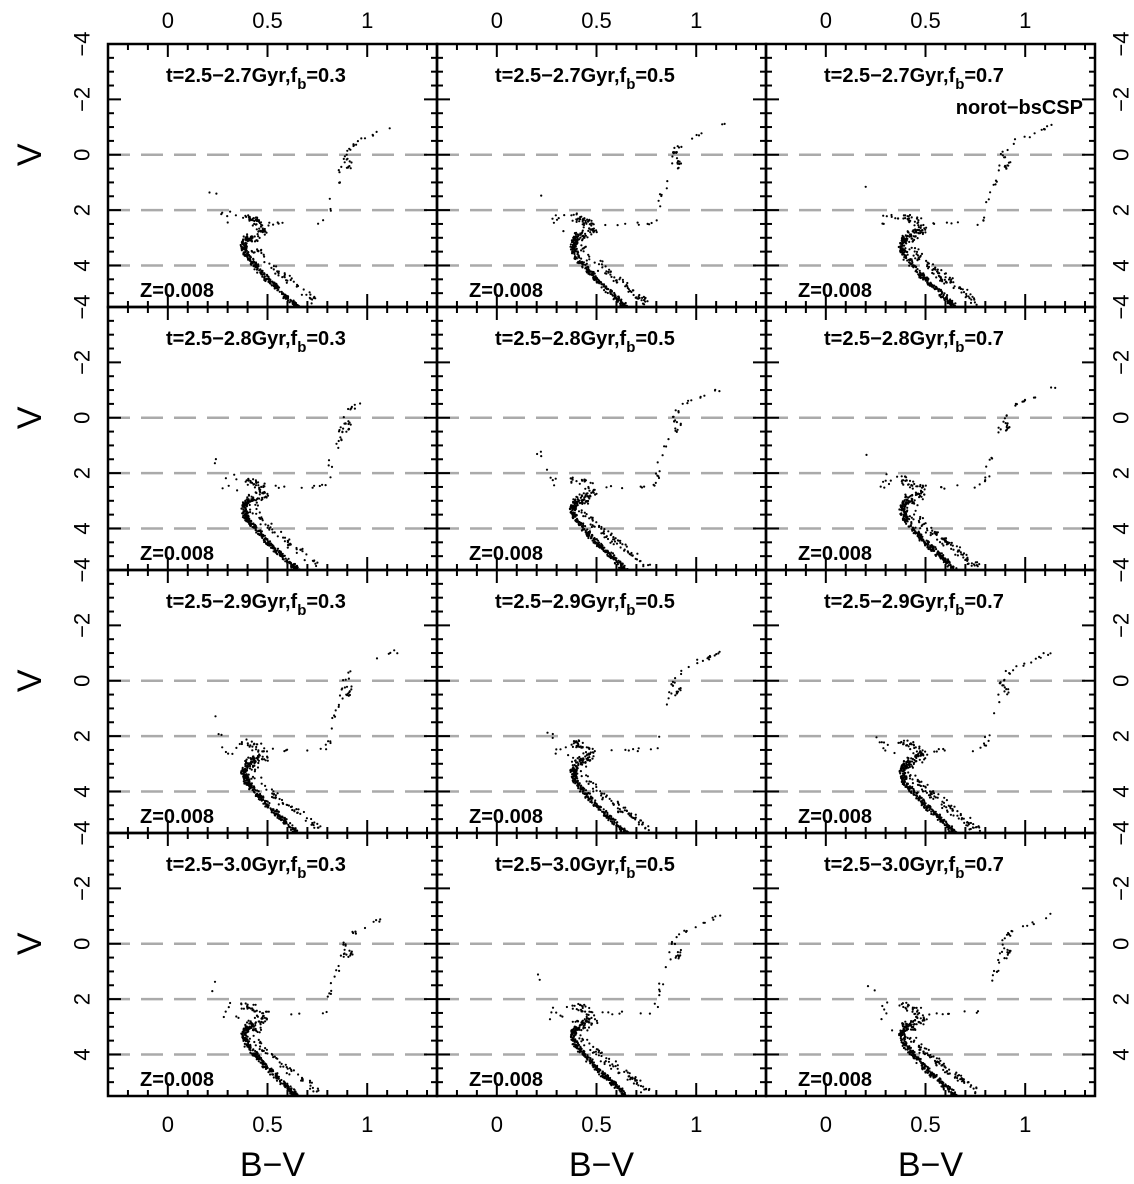 This screenshot has height=1184, width=1134. I want to click on panel-title: t=2.5−2.7Gyr,fb=0.3, so click(256, 79).